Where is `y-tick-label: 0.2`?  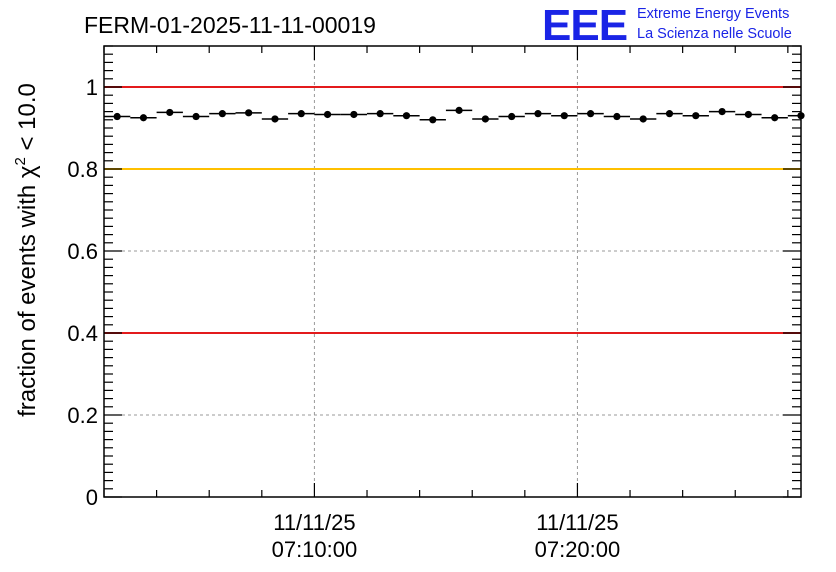 y-tick-label: 0.2 is located at coordinates (82, 415).